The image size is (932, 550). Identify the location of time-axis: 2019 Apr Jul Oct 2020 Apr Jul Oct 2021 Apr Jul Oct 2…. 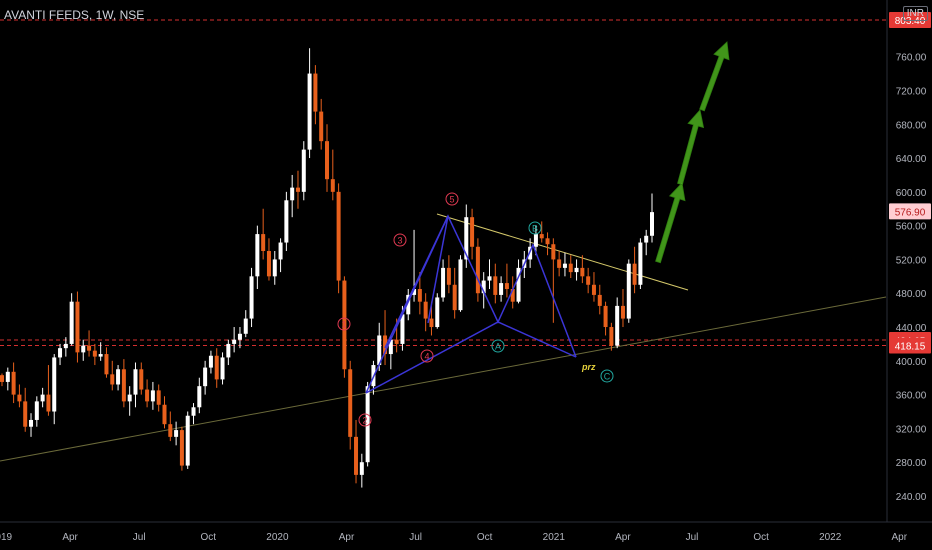
(466, 532).